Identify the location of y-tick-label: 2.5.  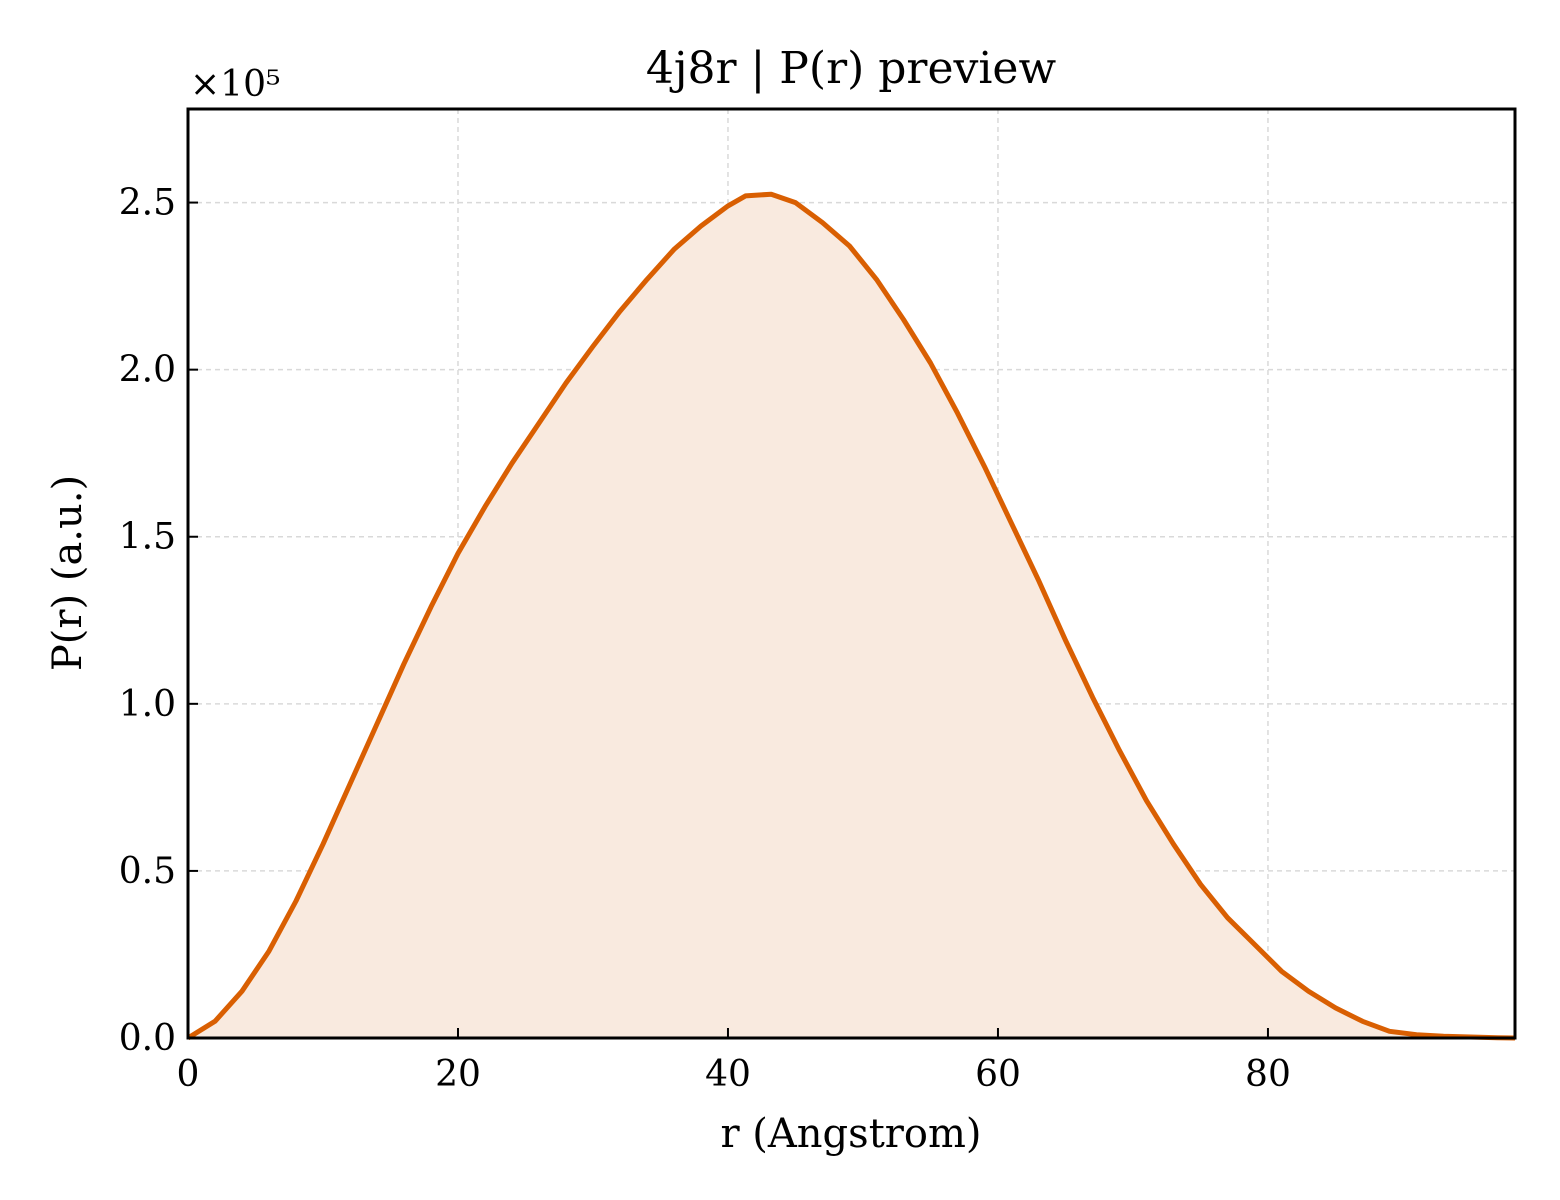
(147, 203).